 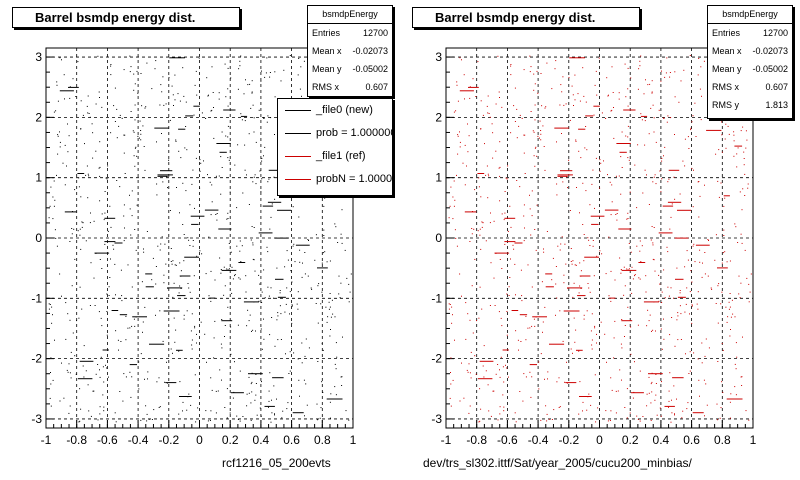 I want to click on right-stats-name: bsmdpEnergy, so click(x=750, y=15).